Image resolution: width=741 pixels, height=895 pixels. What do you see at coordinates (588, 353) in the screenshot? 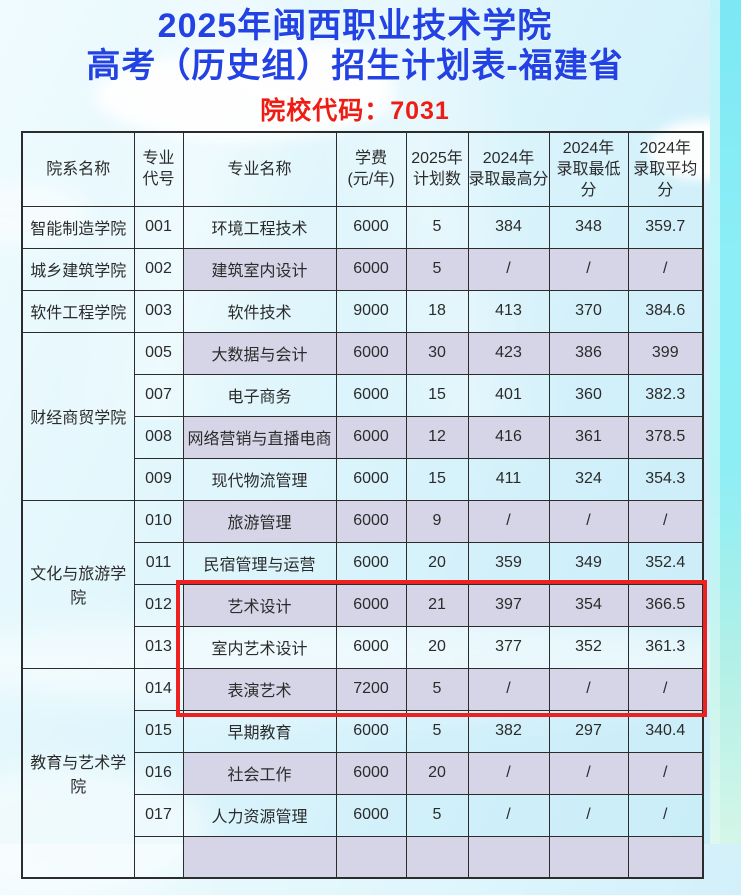
I see `min-score-cell: 386` at bounding box center [588, 353].